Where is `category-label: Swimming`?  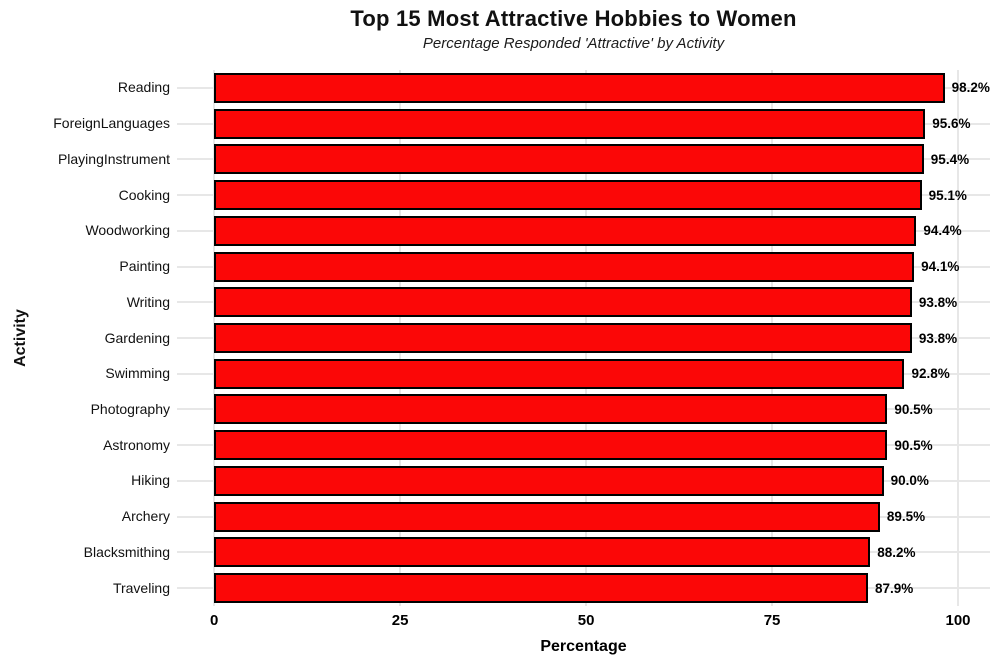
category-label: Swimming is located at coordinates (137, 373).